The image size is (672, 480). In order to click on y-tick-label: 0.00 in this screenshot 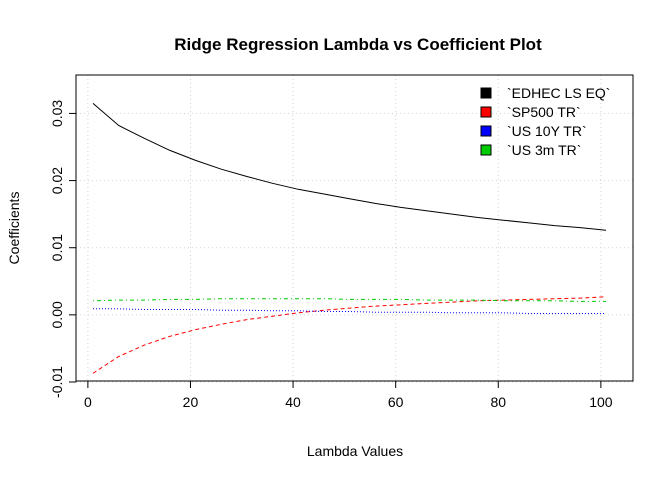, I will do `click(57, 314)`.